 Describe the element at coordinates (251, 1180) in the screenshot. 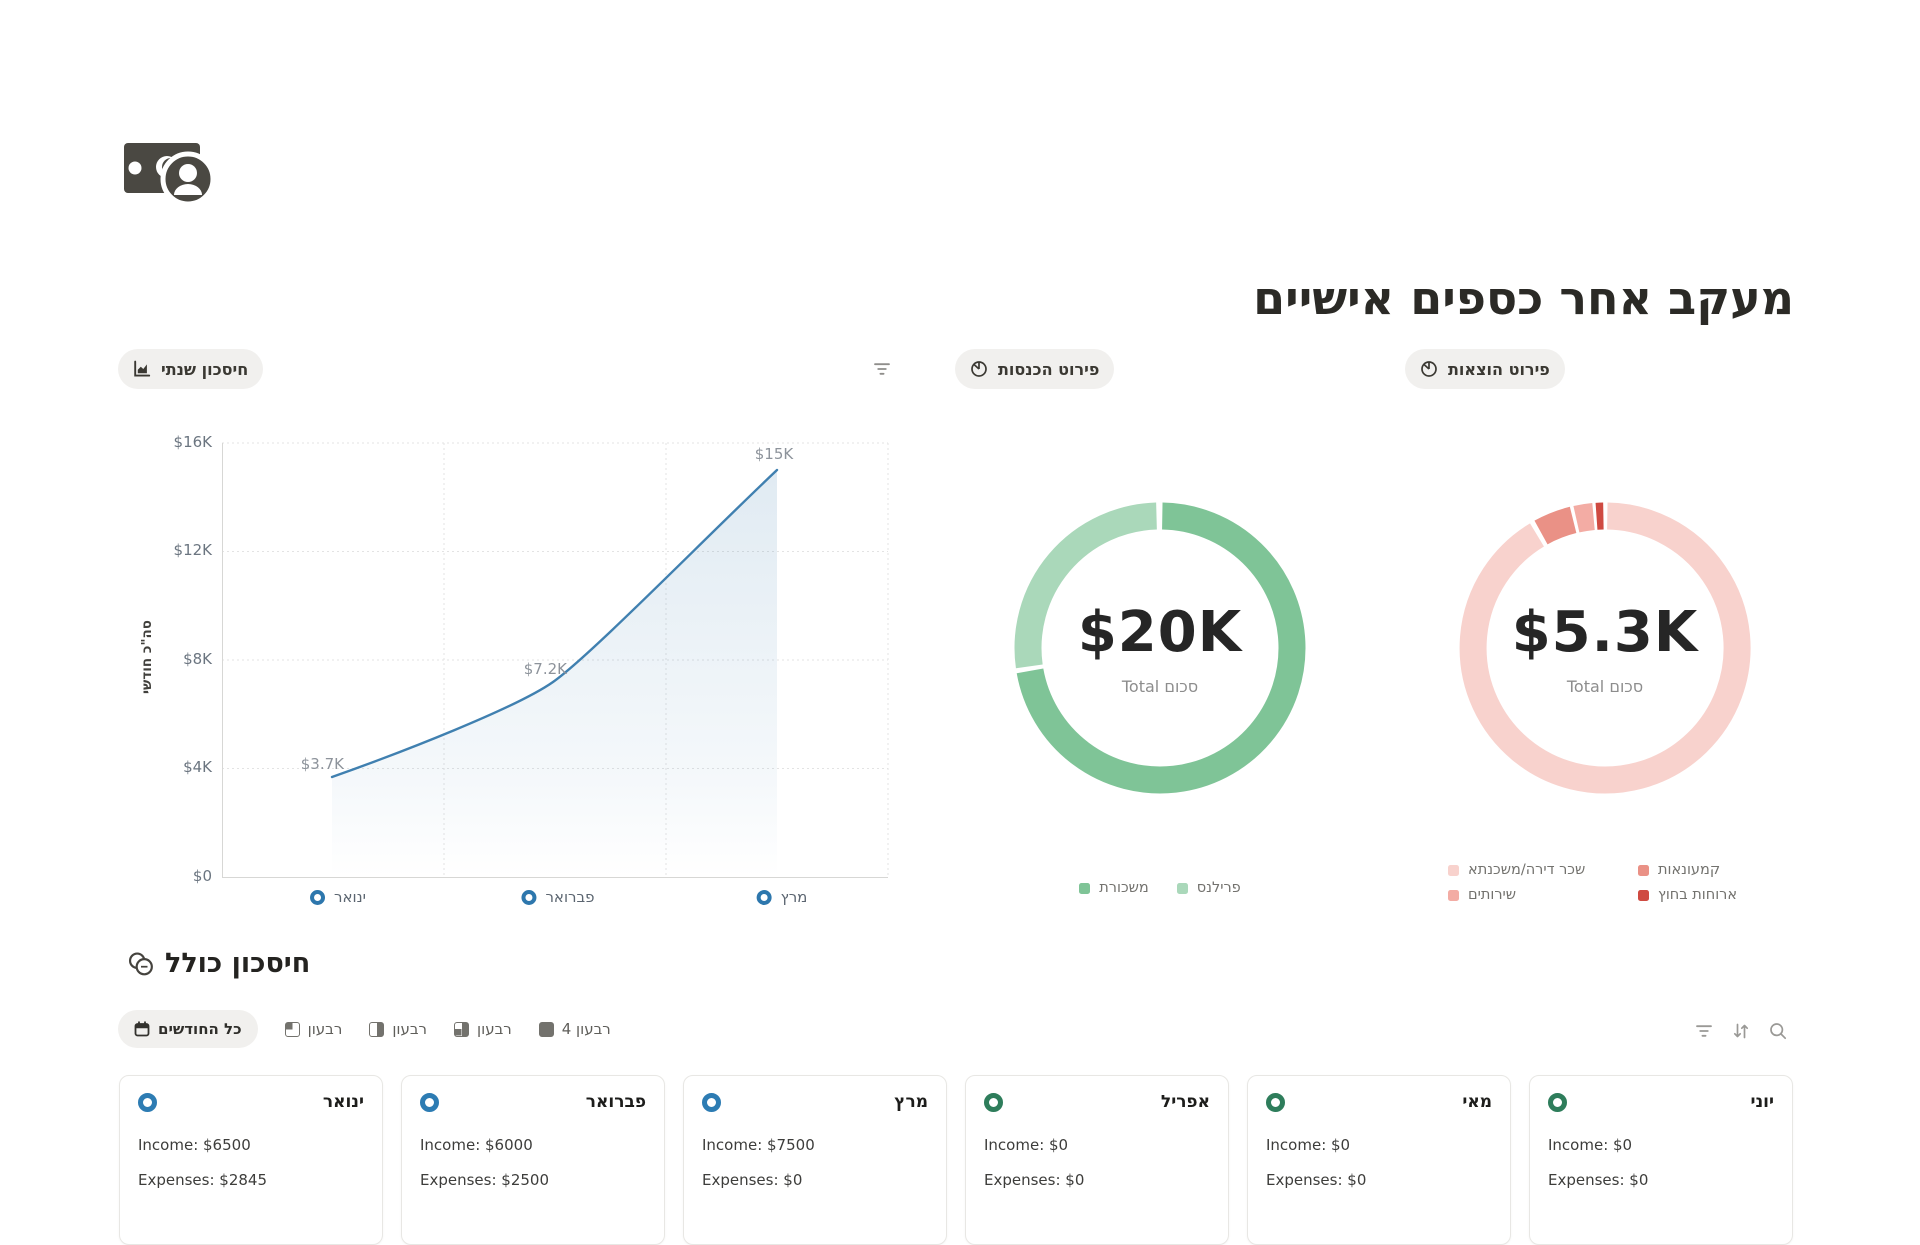

I see `card-expenses: Expenses: $2845` at that location.